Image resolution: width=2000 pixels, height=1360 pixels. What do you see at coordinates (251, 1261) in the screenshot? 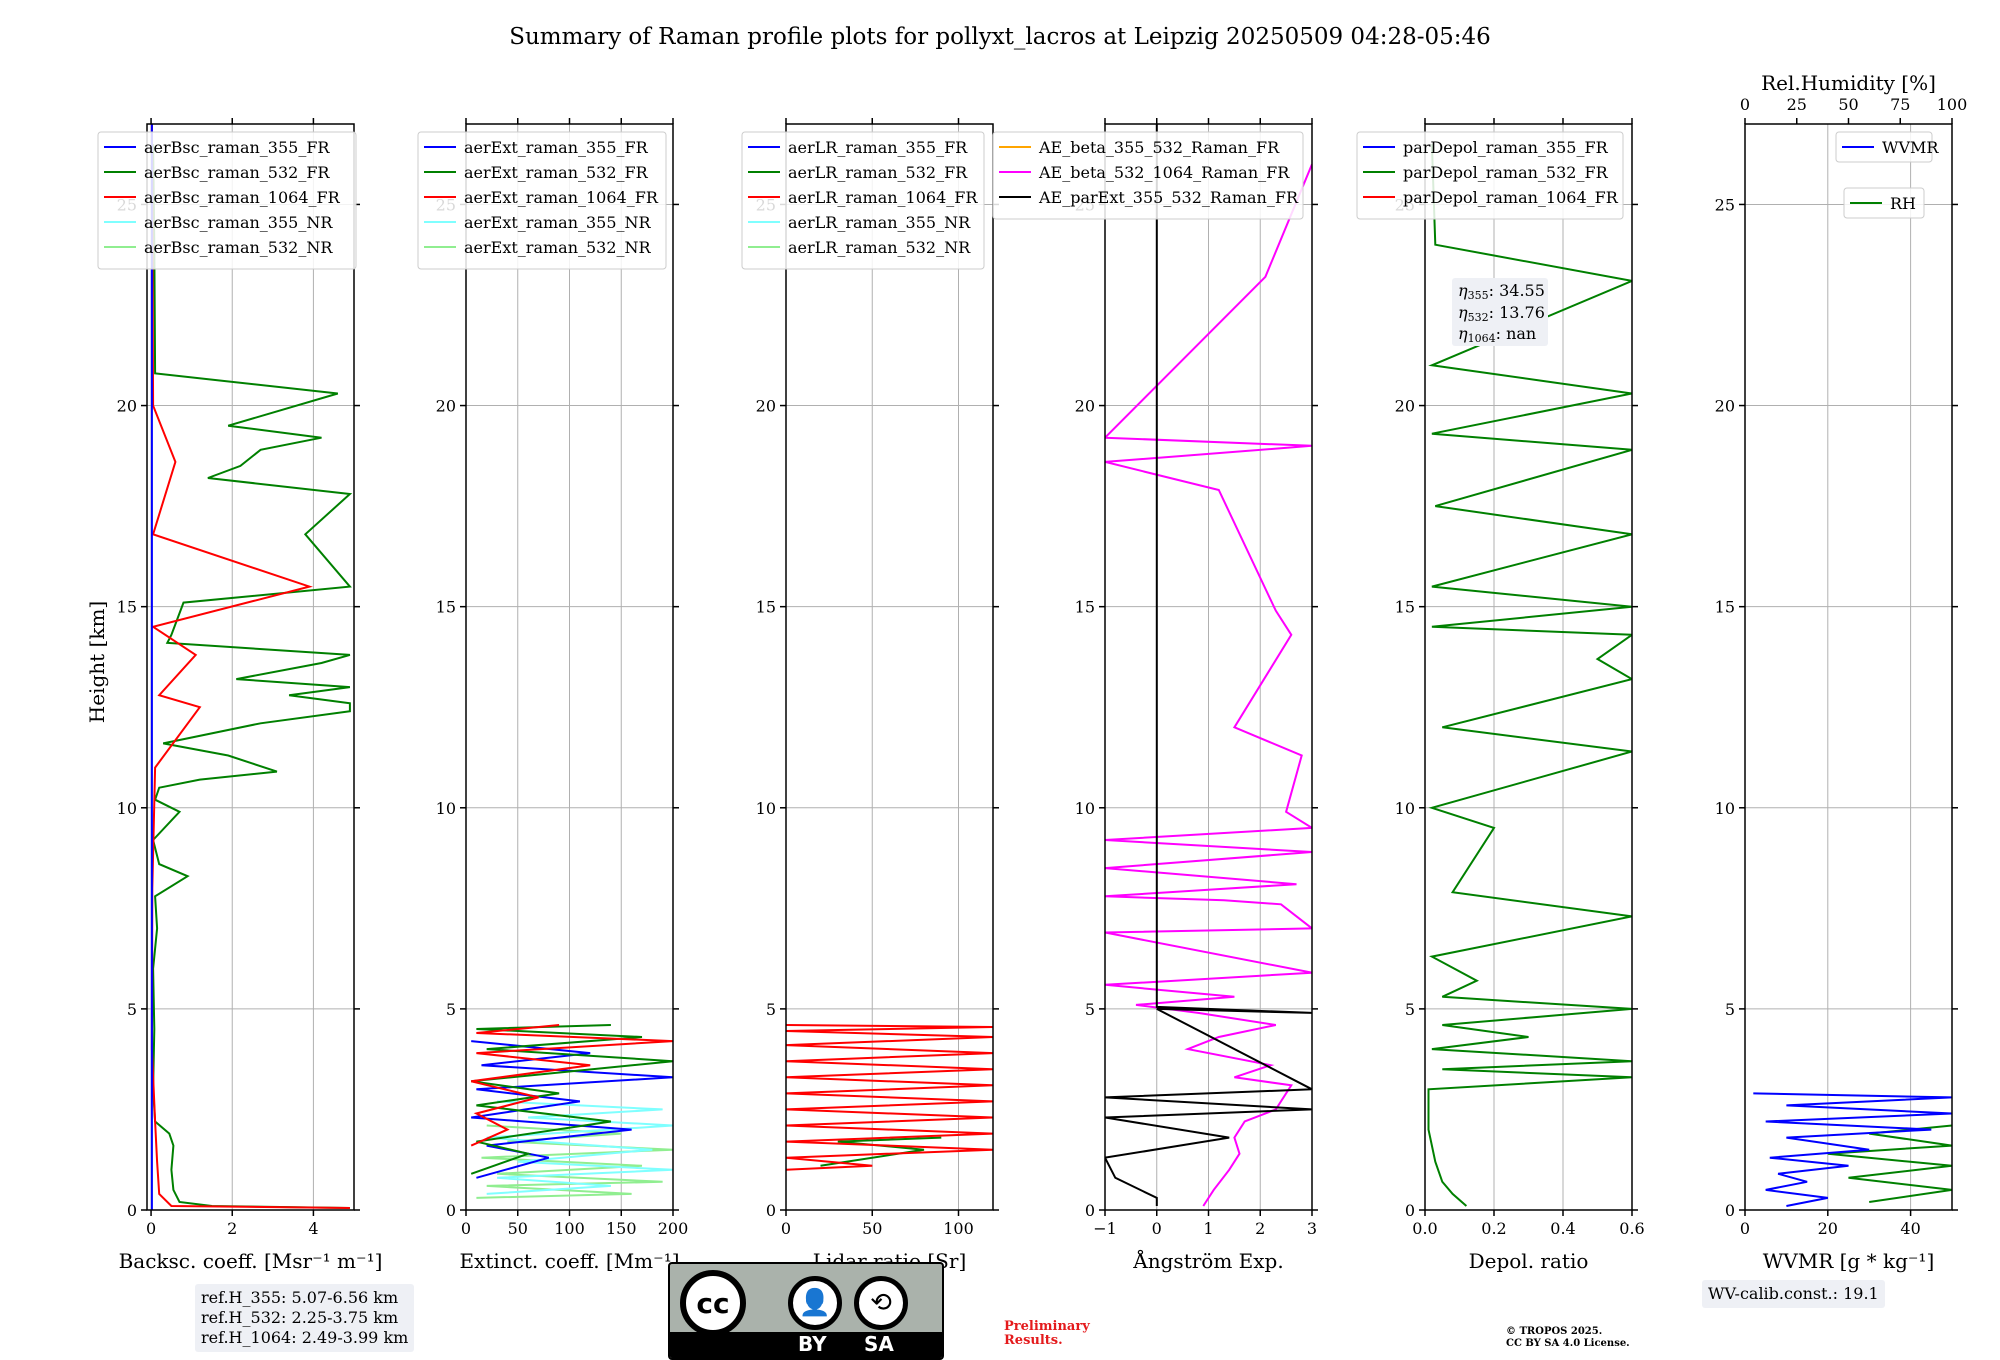
I see `x-axis-label: Backsc. coeff. [Msr⁻¹ m⁻¹]` at bounding box center [251, 1261].